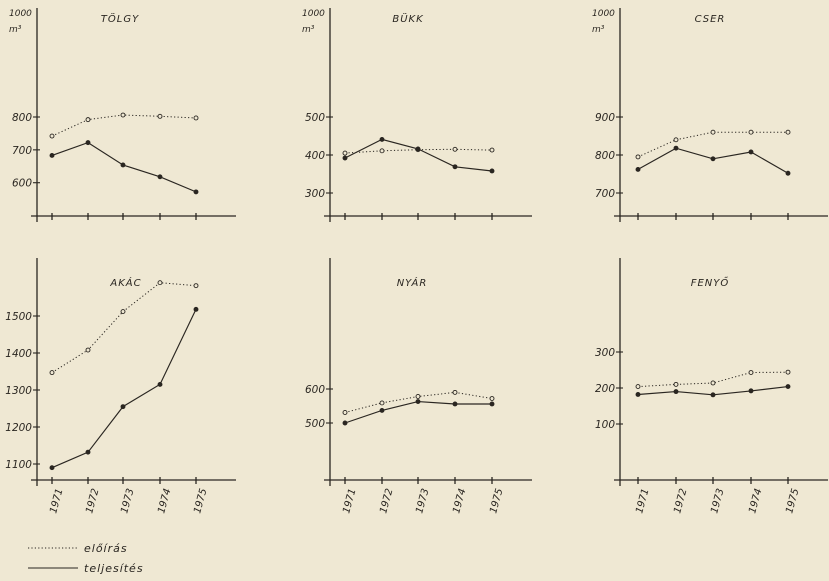 This screenshot has height=581, width=829. Describe the element at coordinates (710, 19) in the screenshot. I see `panel-title: CSER` at that location.